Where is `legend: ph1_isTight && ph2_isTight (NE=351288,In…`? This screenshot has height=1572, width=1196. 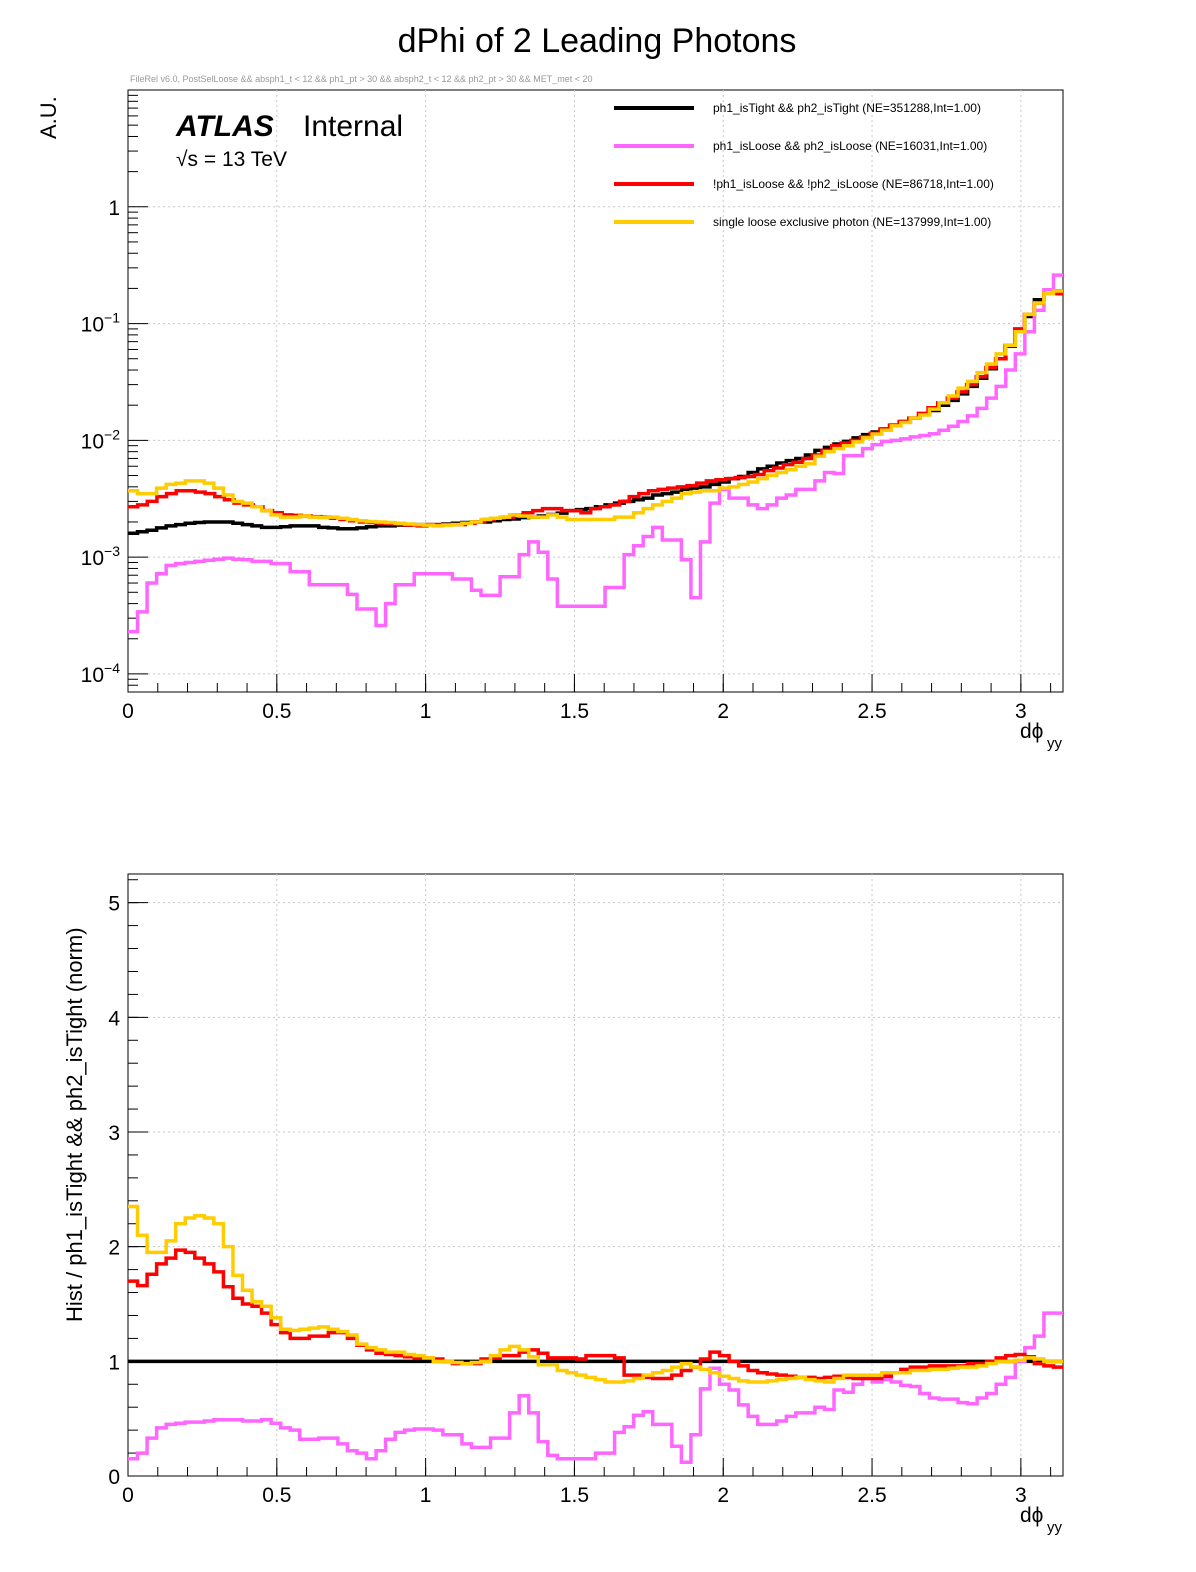 legend: ph1_isTight && ph2_isTight (NE=351288,In… is located at coordinates (804, 165).